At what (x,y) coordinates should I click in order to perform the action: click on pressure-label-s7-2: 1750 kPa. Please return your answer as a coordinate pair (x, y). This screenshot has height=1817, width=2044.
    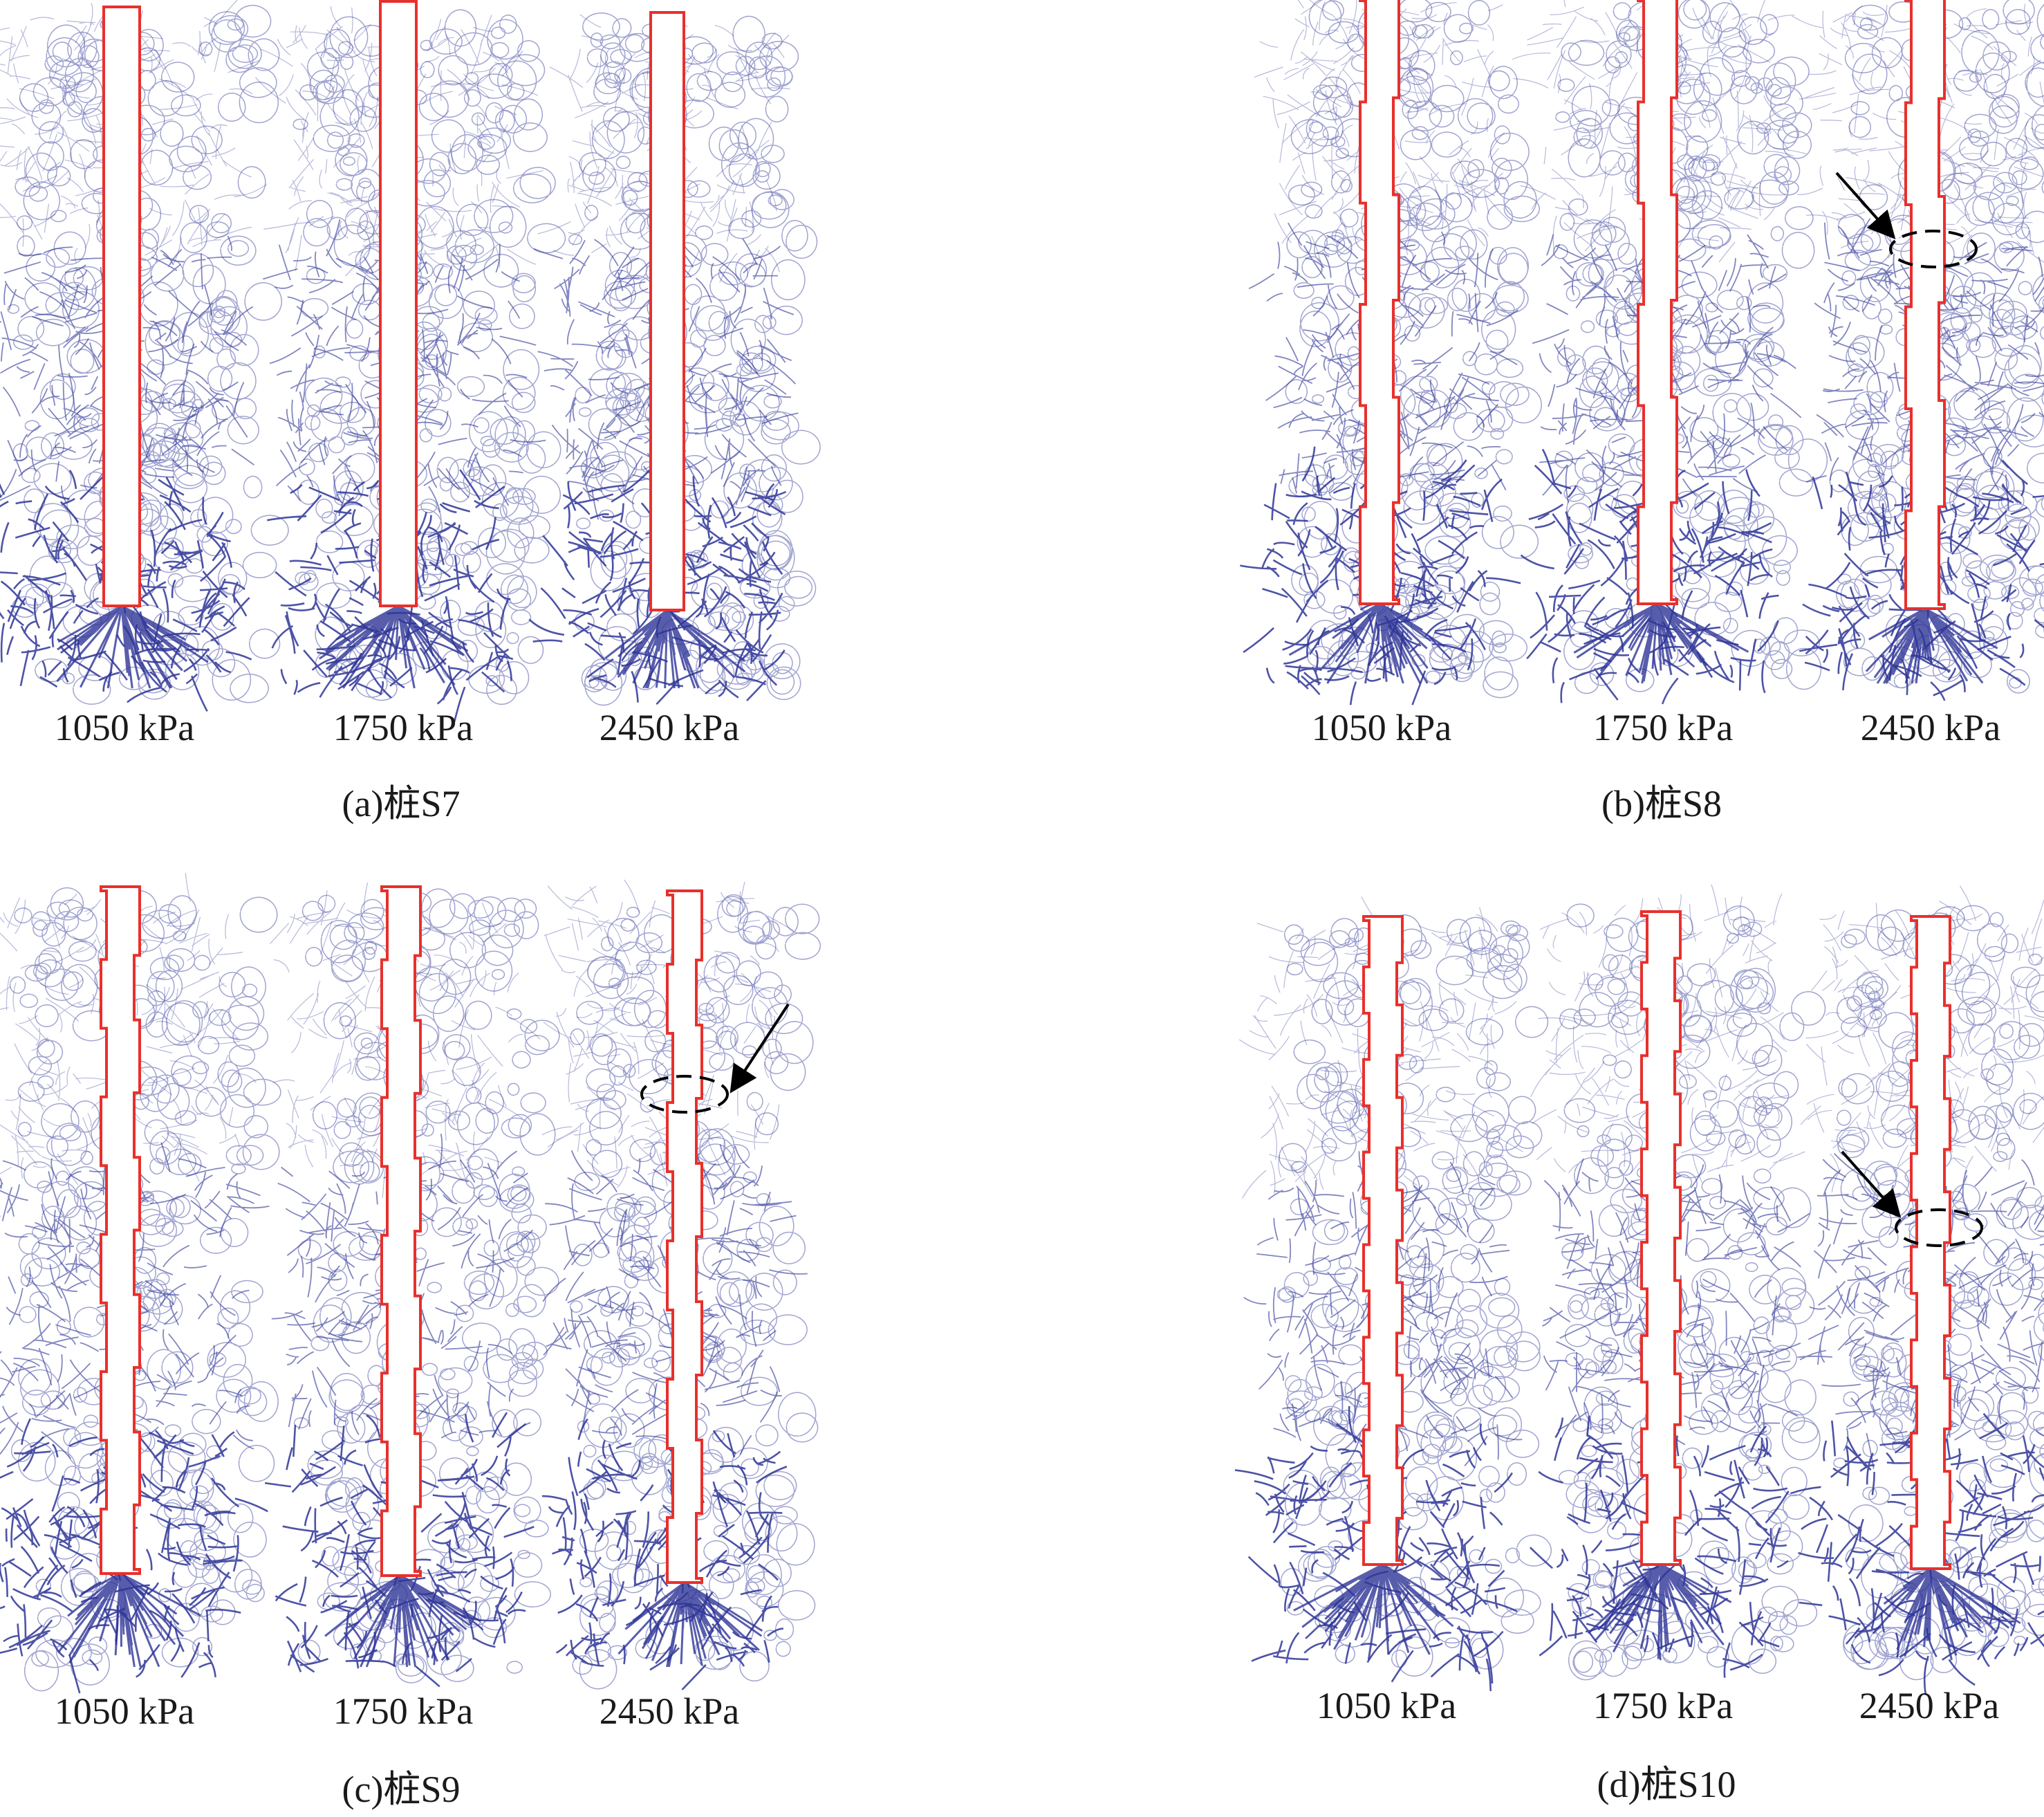
    Looking at the image, I should click on (403, 727).